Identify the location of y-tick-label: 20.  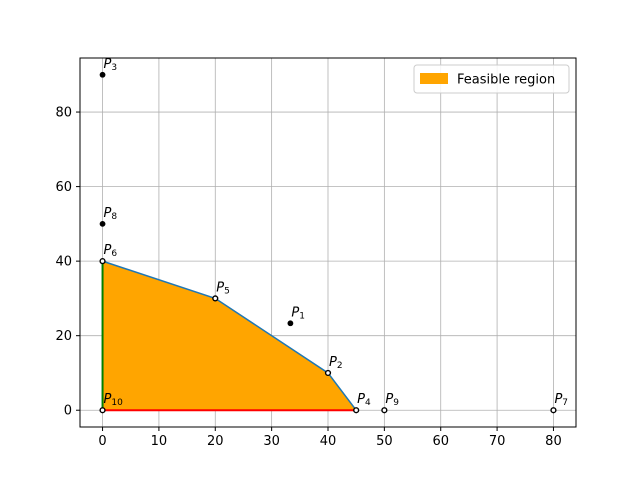
(63, 336).